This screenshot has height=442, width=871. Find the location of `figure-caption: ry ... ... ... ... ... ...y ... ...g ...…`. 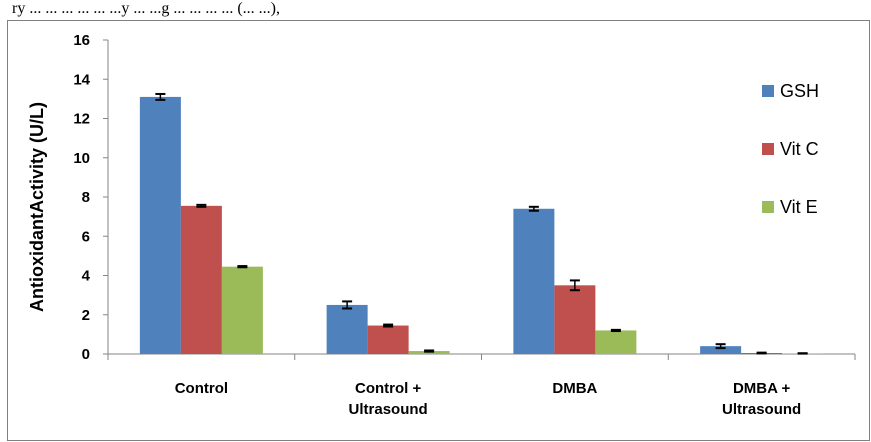

figure-caption: ry ... ... ... ... ... ...y ... ...g ...… is located at coordinates (146, 8).